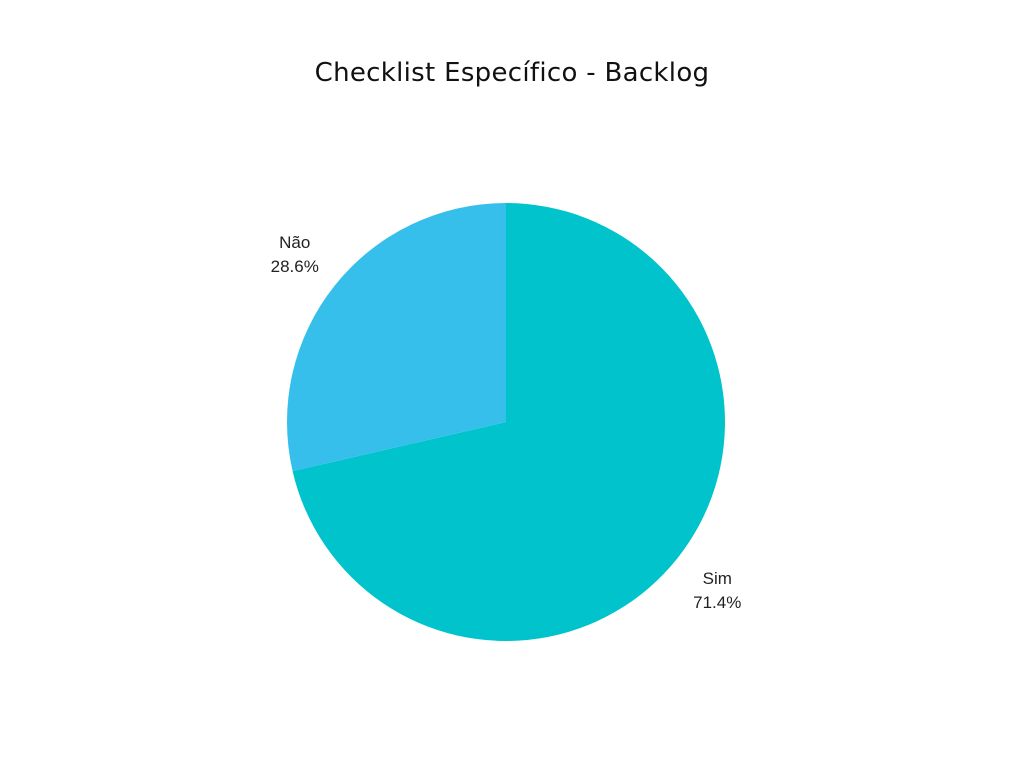 Image resolution: width=1024 pixels, height=768 pixels. What do you see at coordinates (512, 73) in the screenshot?
I see `chart-title: Checklist Específico - Backlog` at bounding box center [512, 73].